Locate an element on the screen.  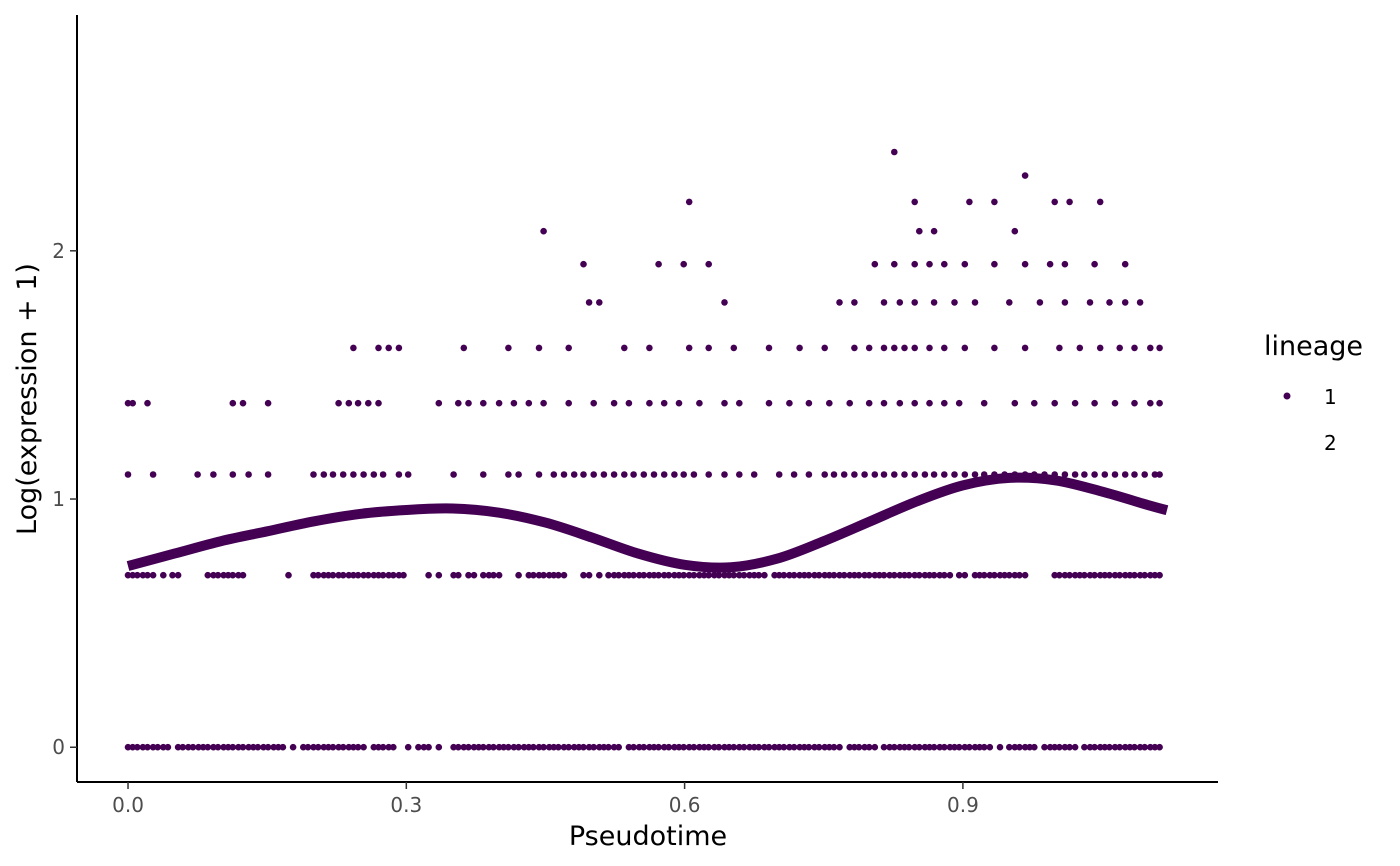
y-axis-title: Log(expression + 1) is located at coordinates (27, 399).